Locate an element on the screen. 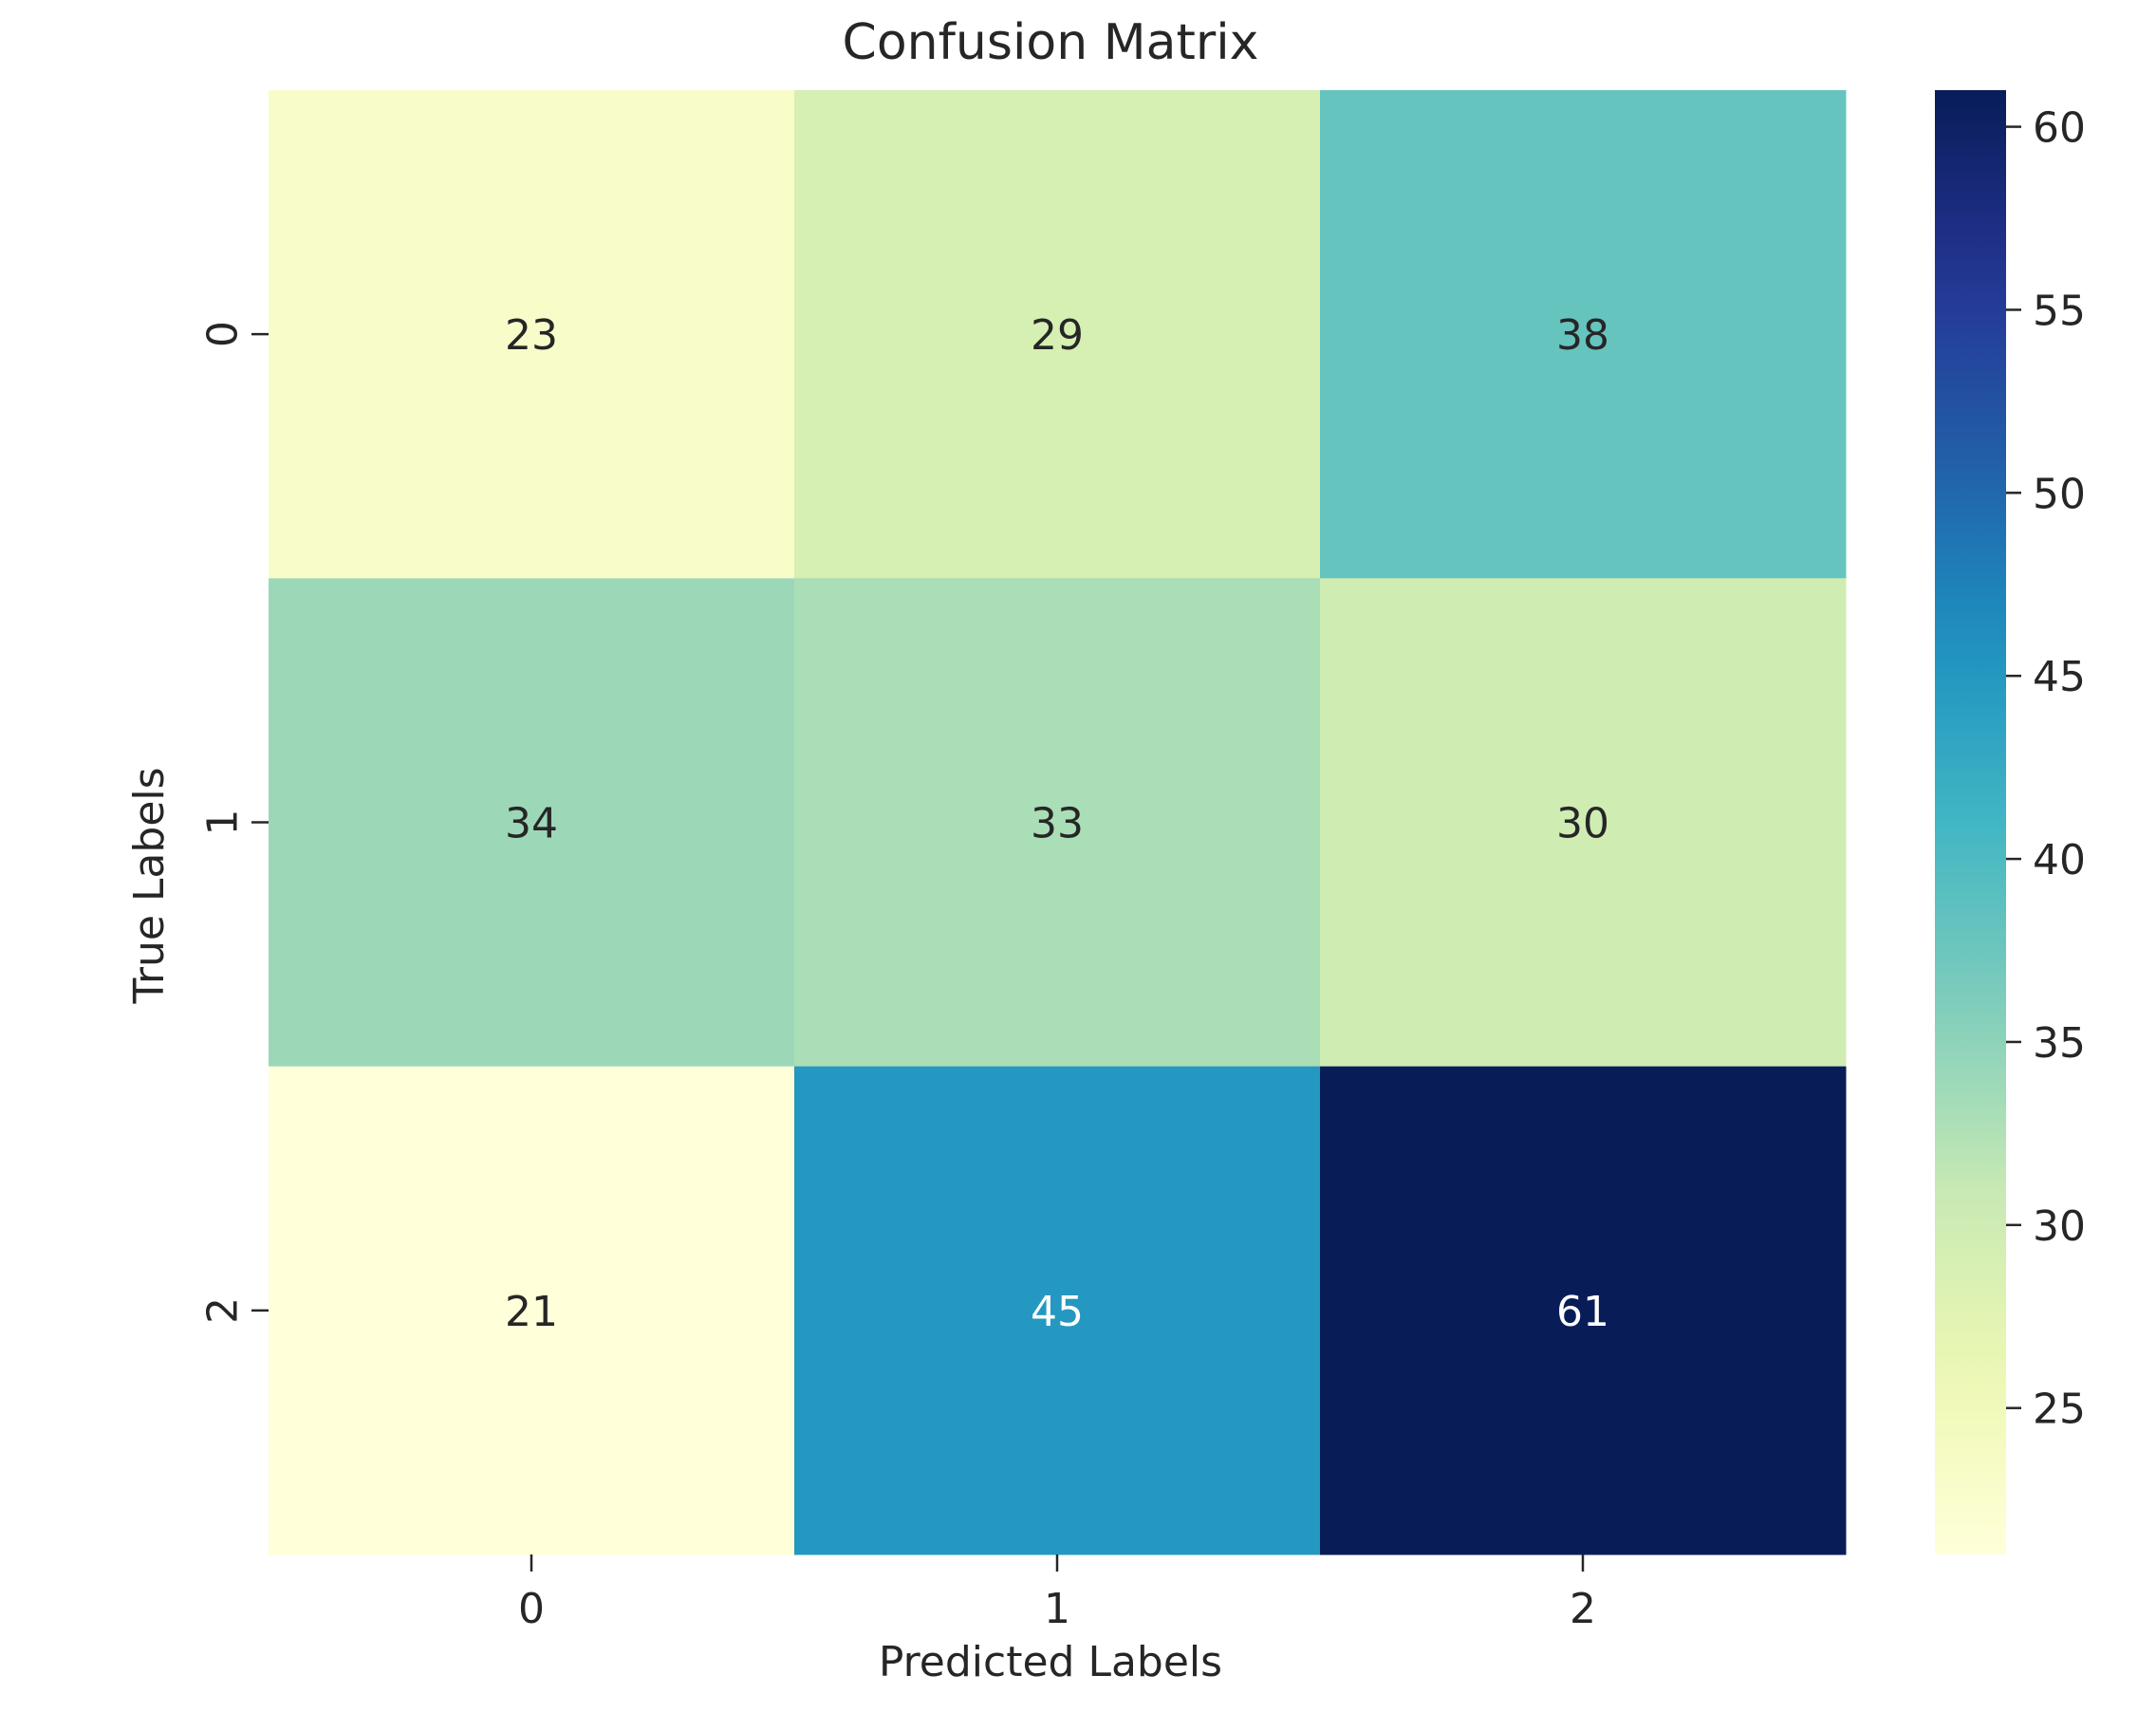 This screenshot has width=2156, height=1712. y-axis: 0 1 2 is located at coordinates (234, 822).